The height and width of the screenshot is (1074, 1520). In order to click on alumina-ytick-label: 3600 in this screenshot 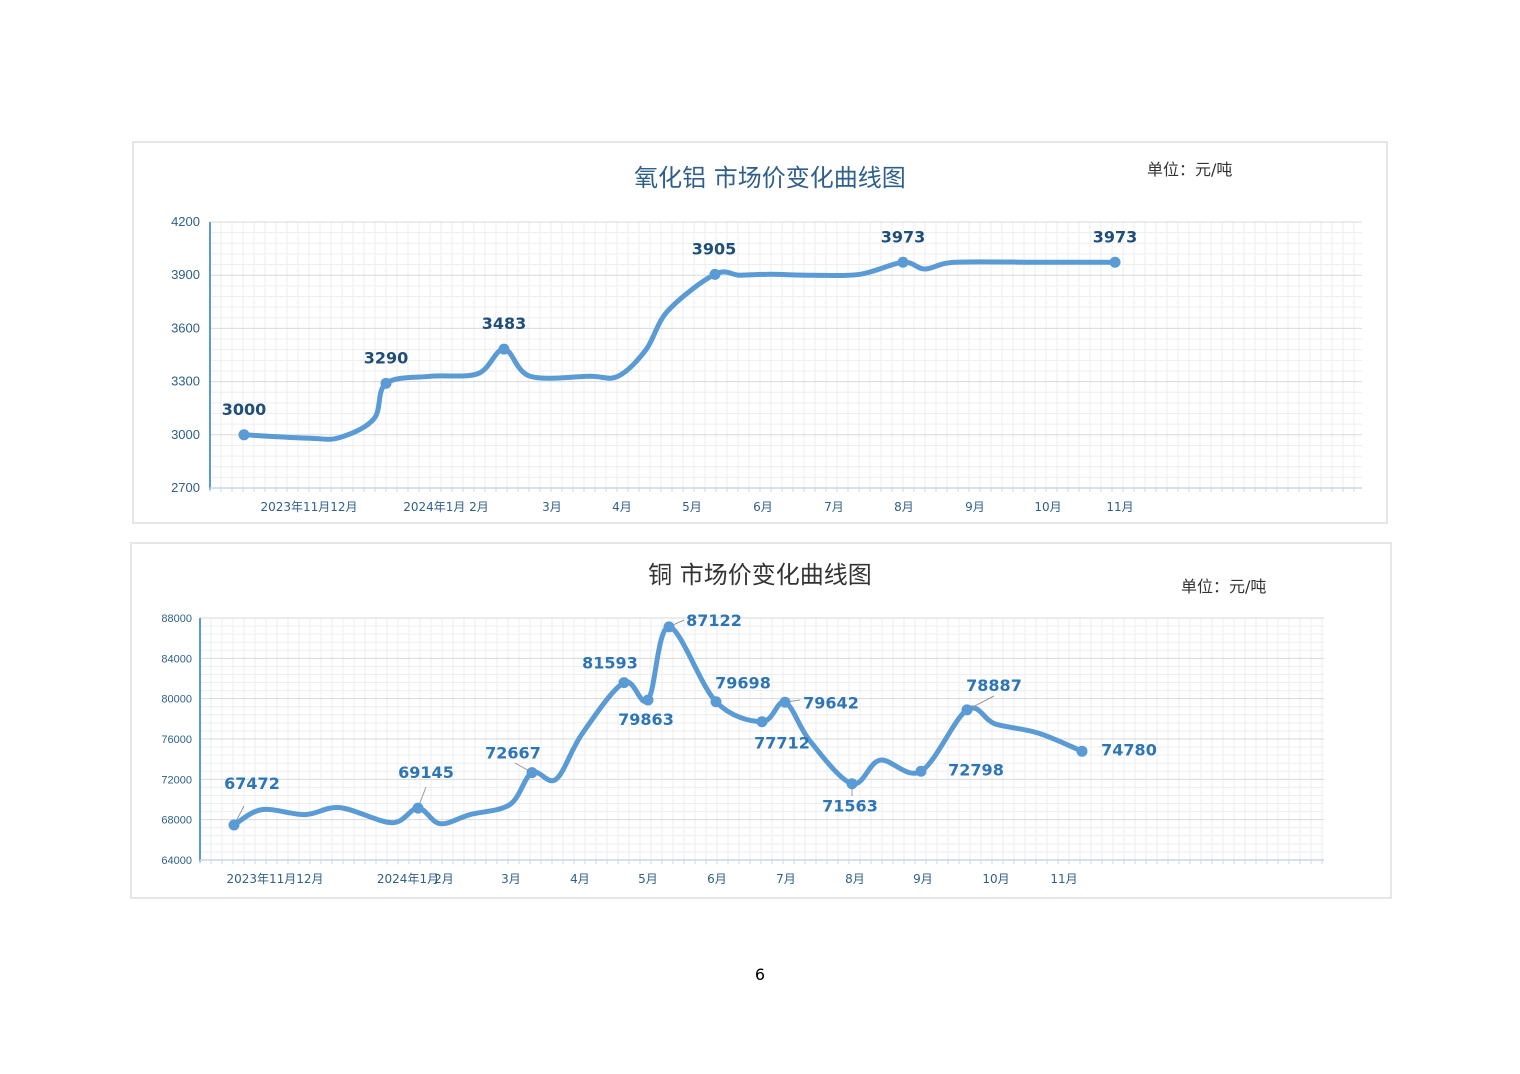, I will do `click(185, 327)`.